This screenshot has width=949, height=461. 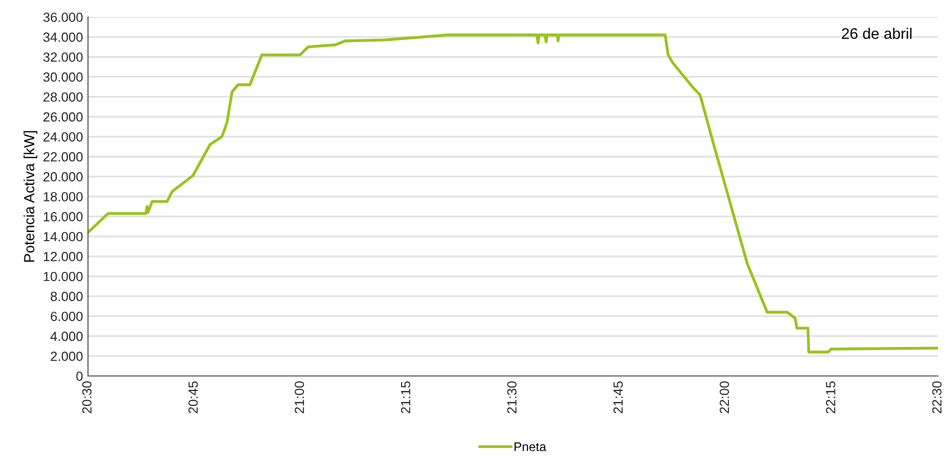 I want to click on y-tick-label: 20.000, so click(x=63, y=177).